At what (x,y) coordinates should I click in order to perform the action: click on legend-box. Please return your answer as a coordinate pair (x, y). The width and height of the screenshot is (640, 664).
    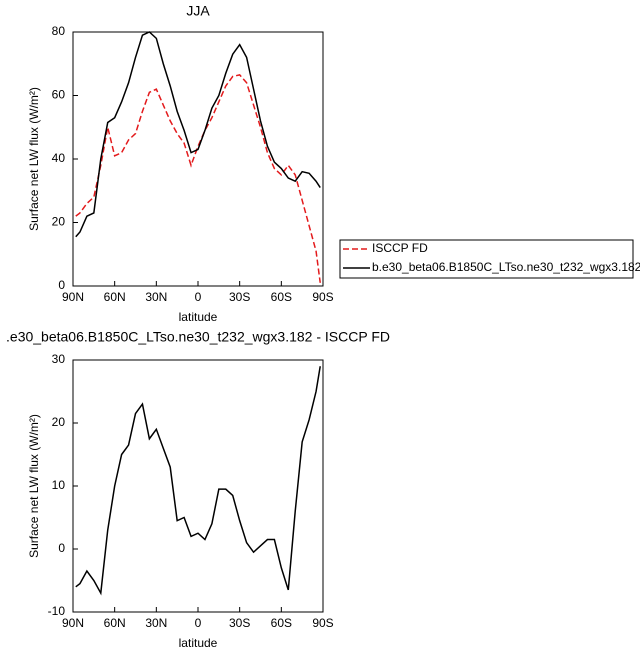
    Looking at the image, I should click on (486, 259).